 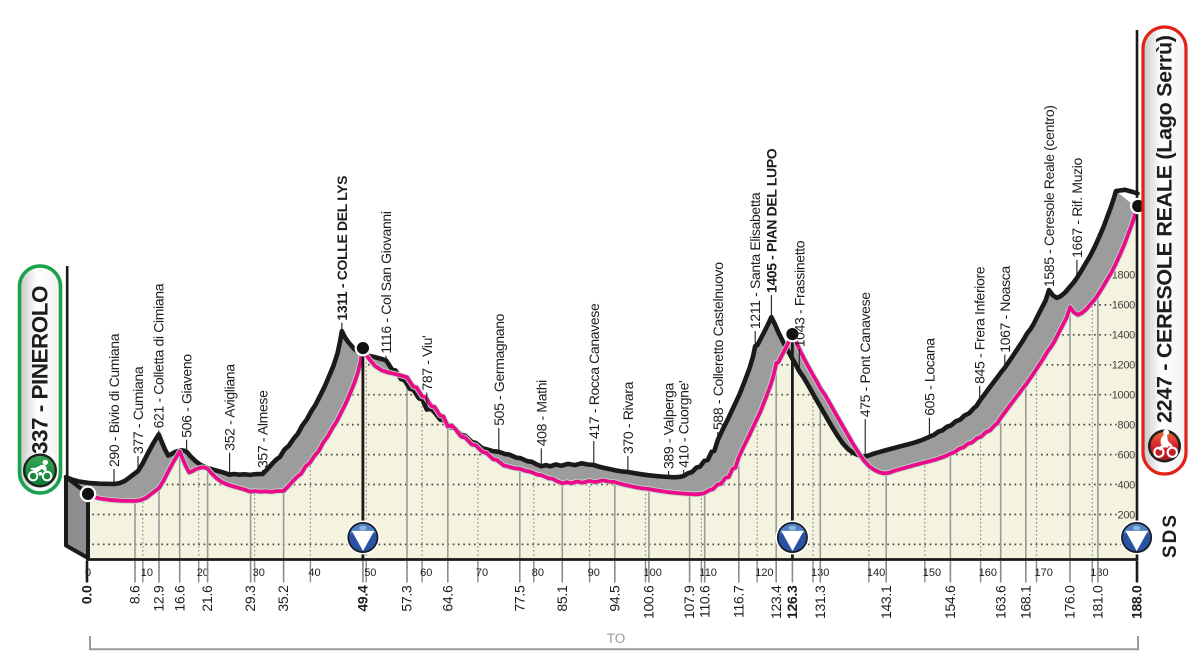 I want to click on svg-text: 100.6, so click(x=649, y=602).